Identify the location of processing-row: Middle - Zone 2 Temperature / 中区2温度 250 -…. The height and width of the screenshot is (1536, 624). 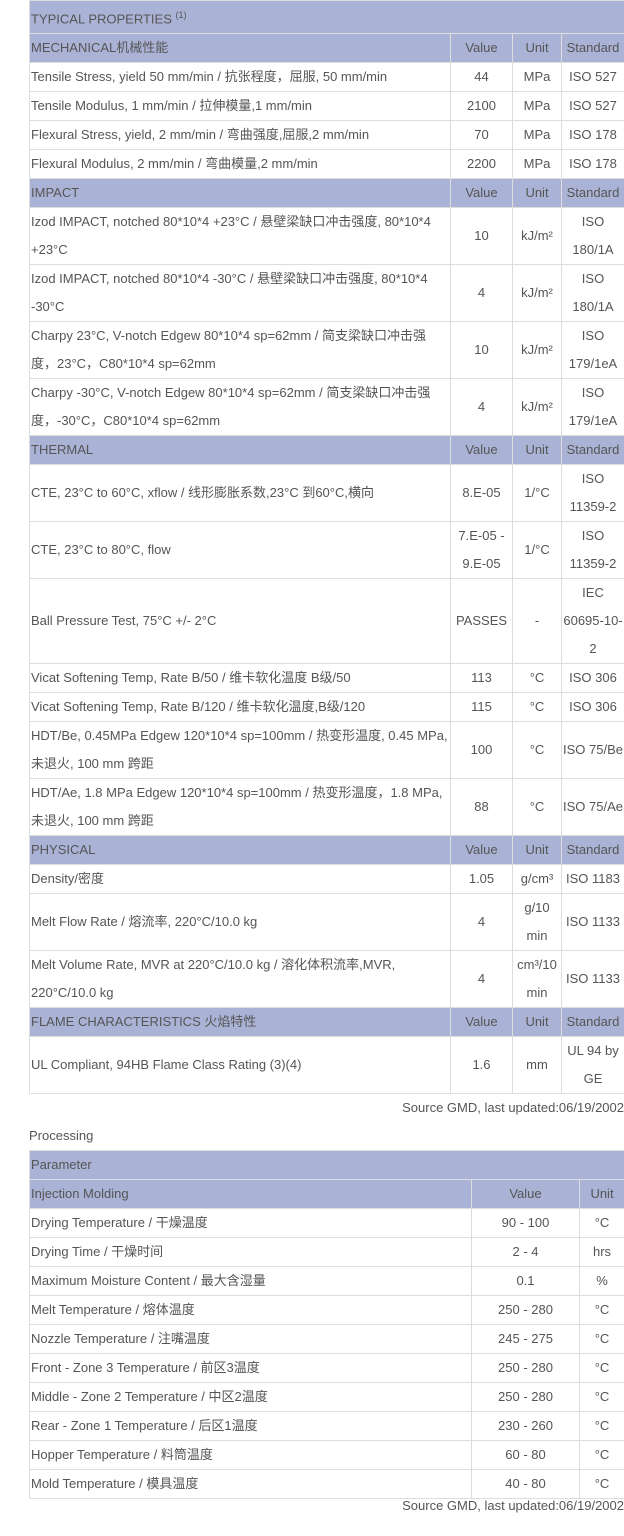
(326, 1397).